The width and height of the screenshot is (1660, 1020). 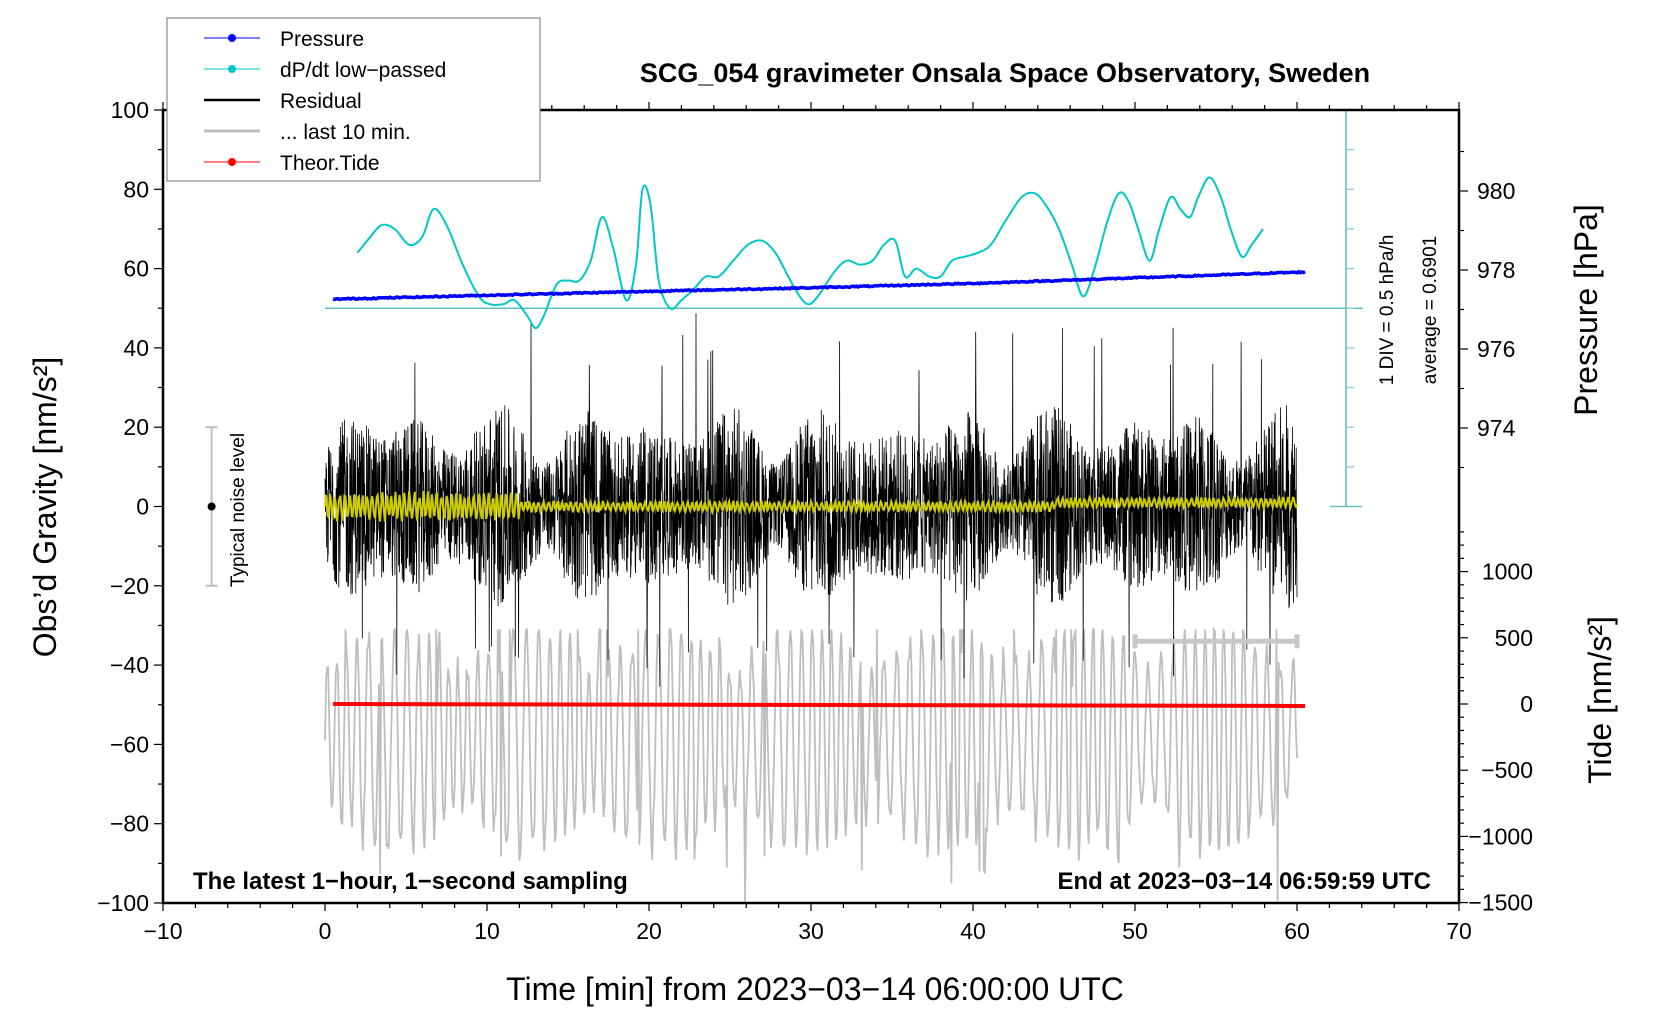 I want to click on x-tick-label: 30, so click(x=811, y=931).